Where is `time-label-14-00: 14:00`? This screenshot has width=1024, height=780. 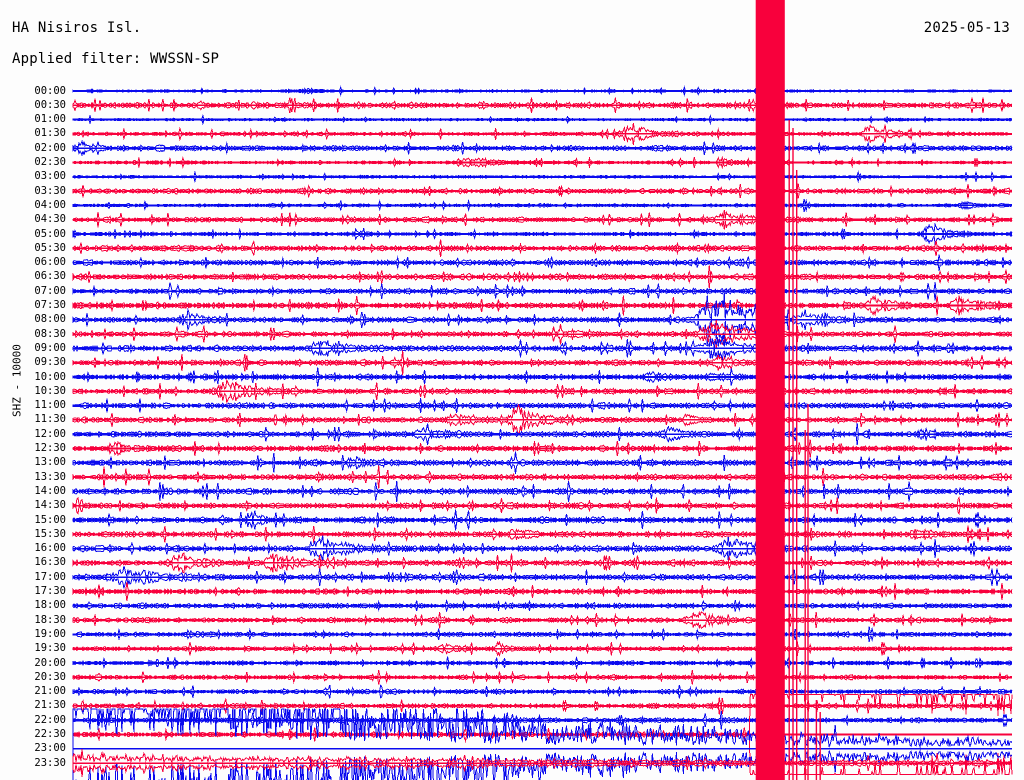
time-label-14-00: 14:00 is located at coordinates (50, 490).